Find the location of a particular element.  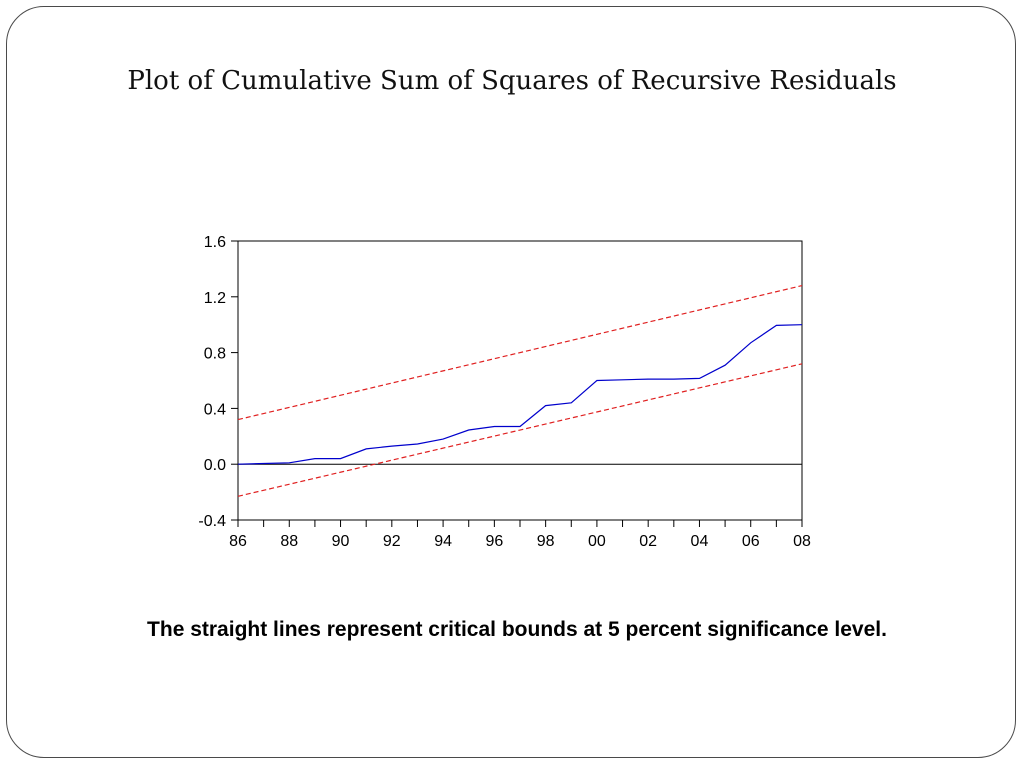

y-tick-label: 1.6 is located at coordinates (215, 242).